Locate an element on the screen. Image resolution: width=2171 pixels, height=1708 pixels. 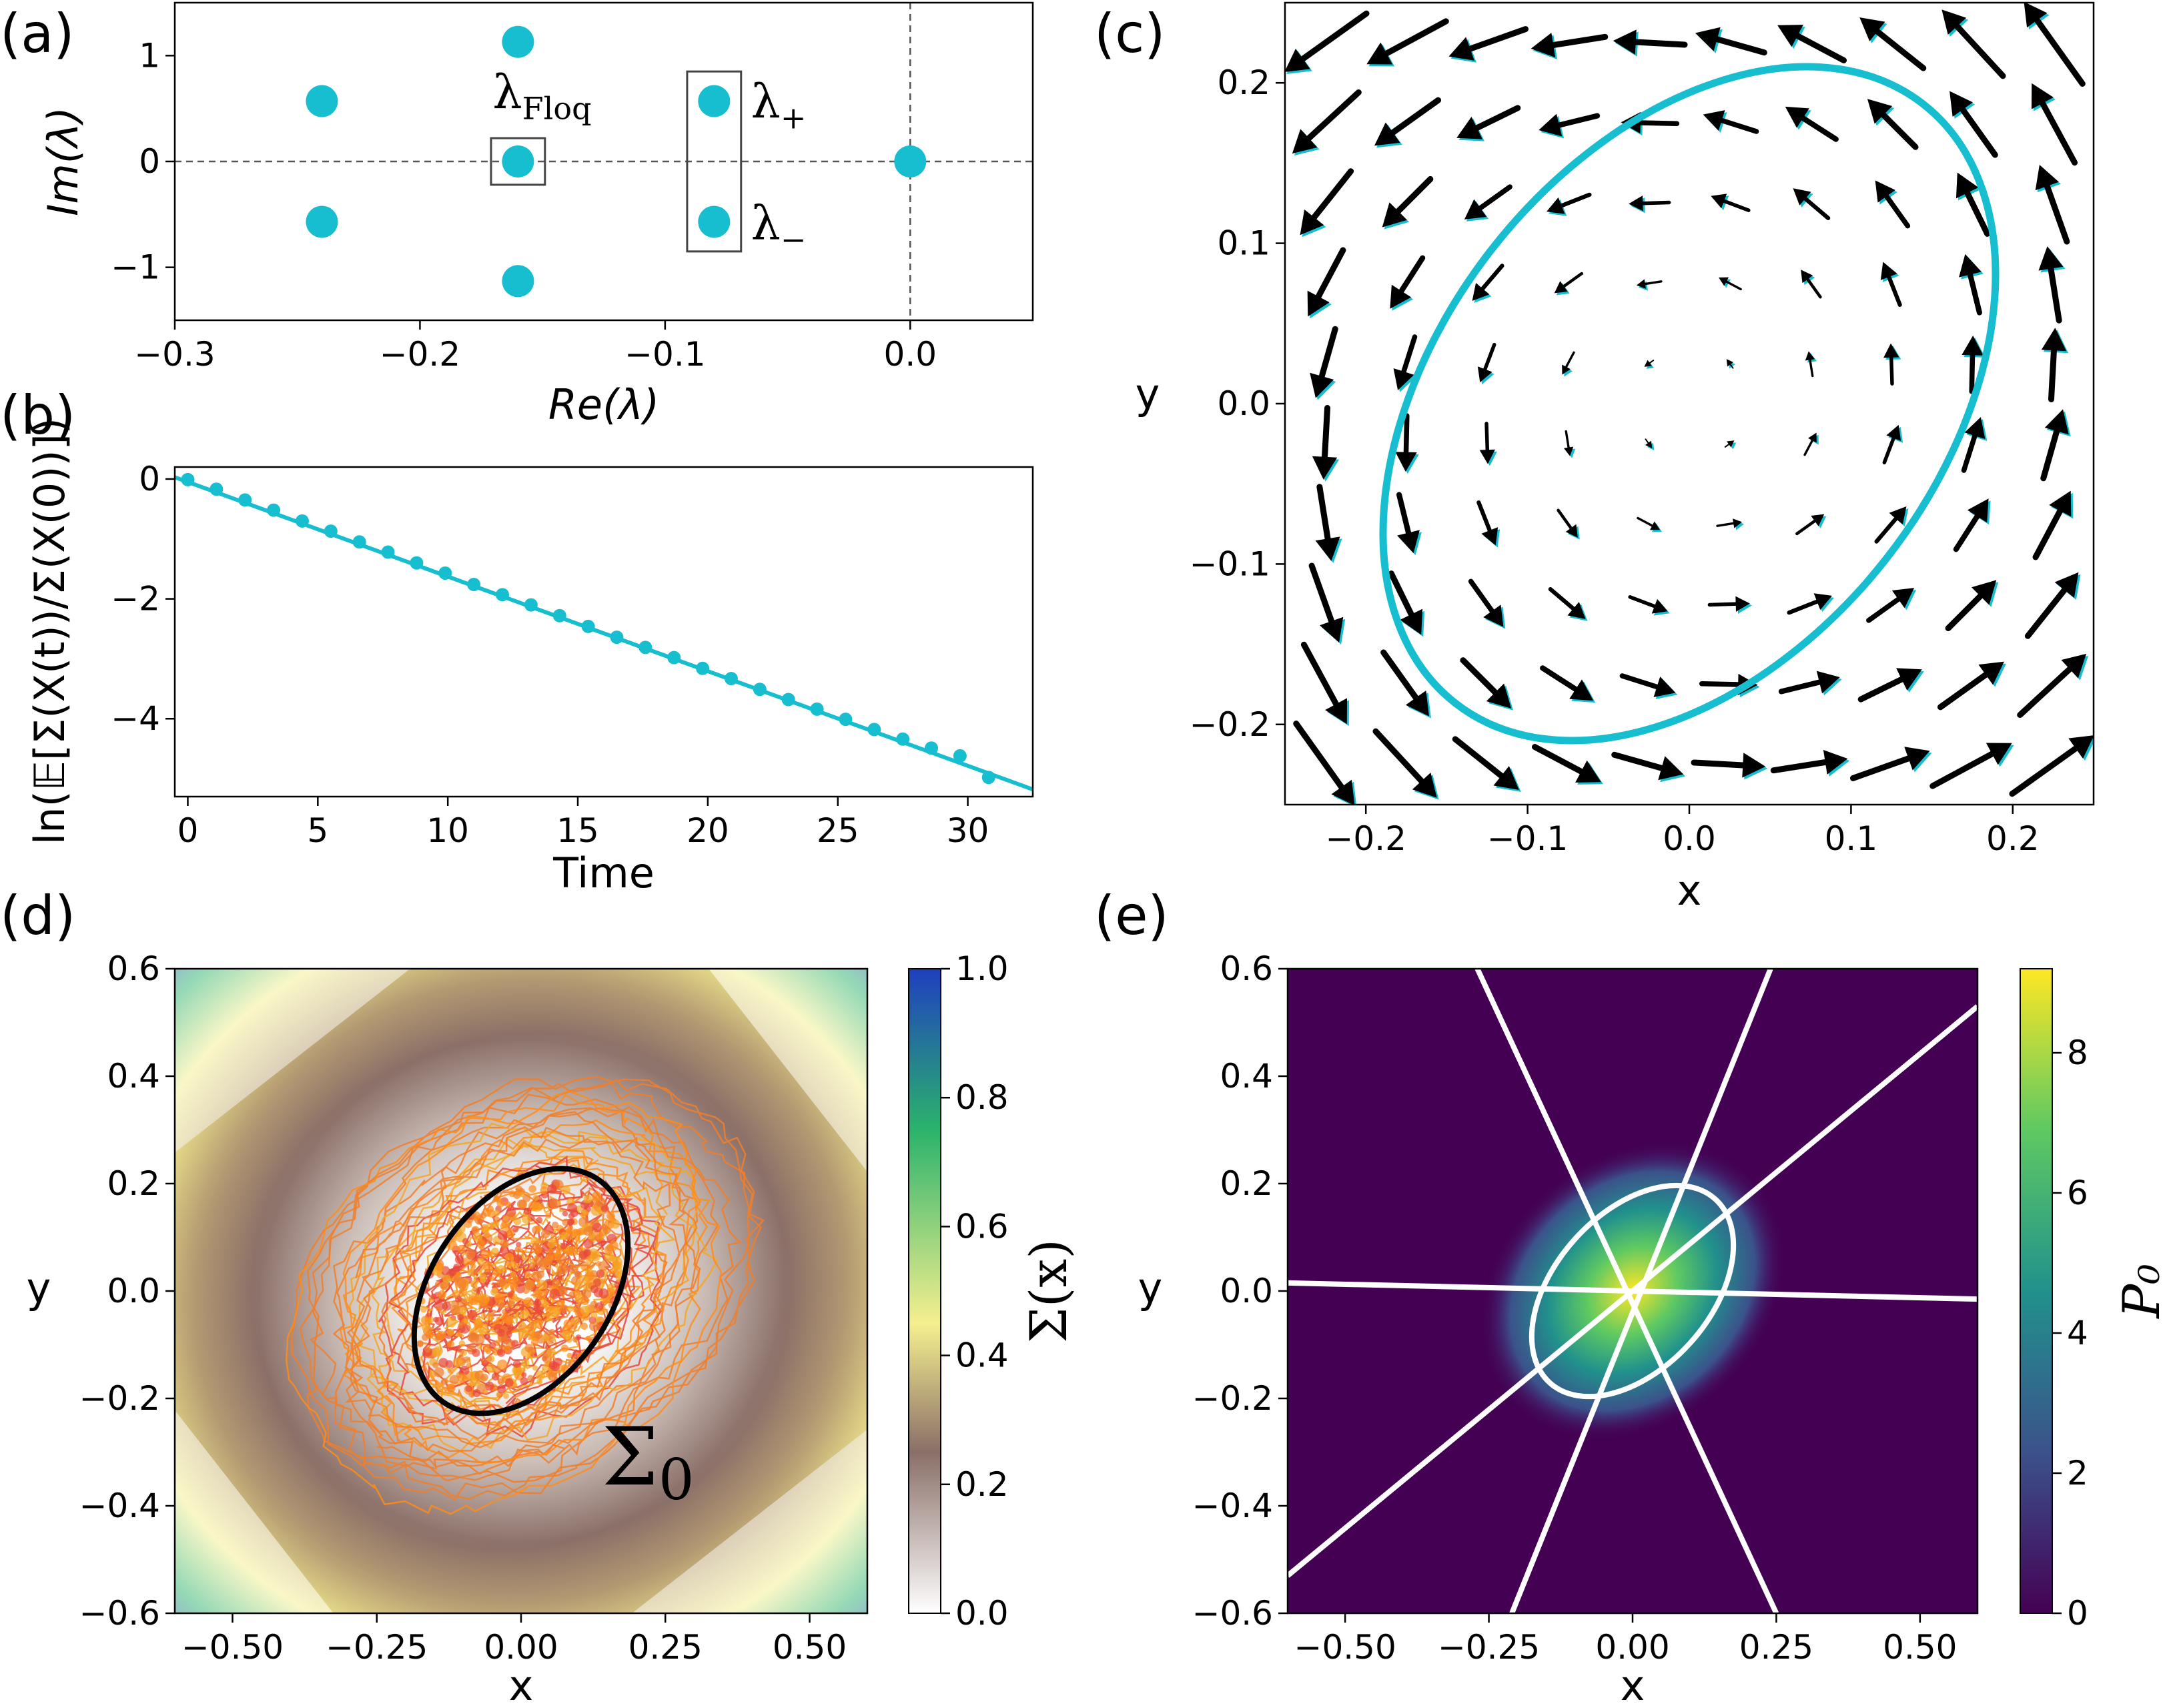
e-colorbar-ticks: 8 6 4 2 0 is located at coordinates (2070, 1333).